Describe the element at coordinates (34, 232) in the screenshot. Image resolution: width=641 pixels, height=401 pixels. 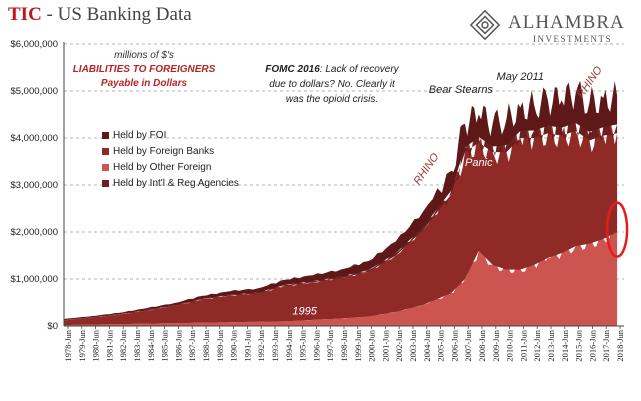
I see `y-tick-label: $2,000,000` at that location.